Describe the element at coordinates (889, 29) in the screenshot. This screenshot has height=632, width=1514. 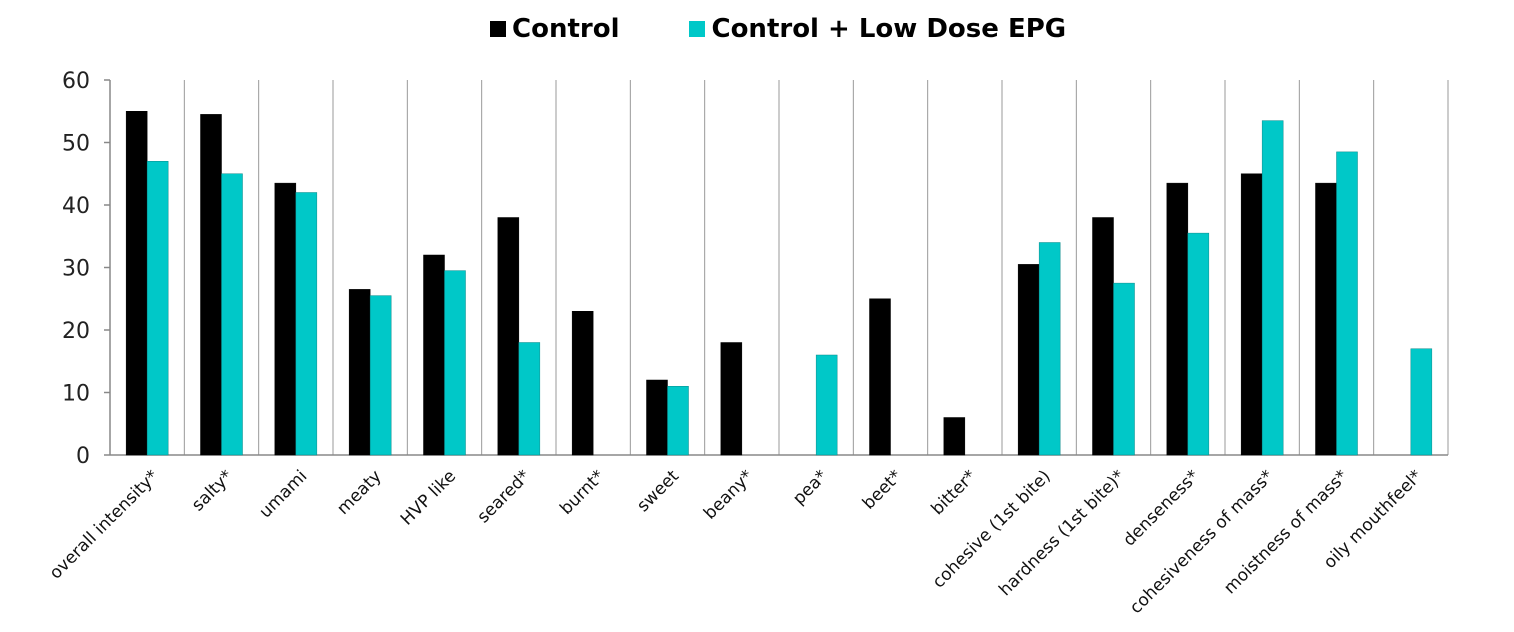
I see `legend-label-low-dose: Control + Low Dose EPG` at that location.